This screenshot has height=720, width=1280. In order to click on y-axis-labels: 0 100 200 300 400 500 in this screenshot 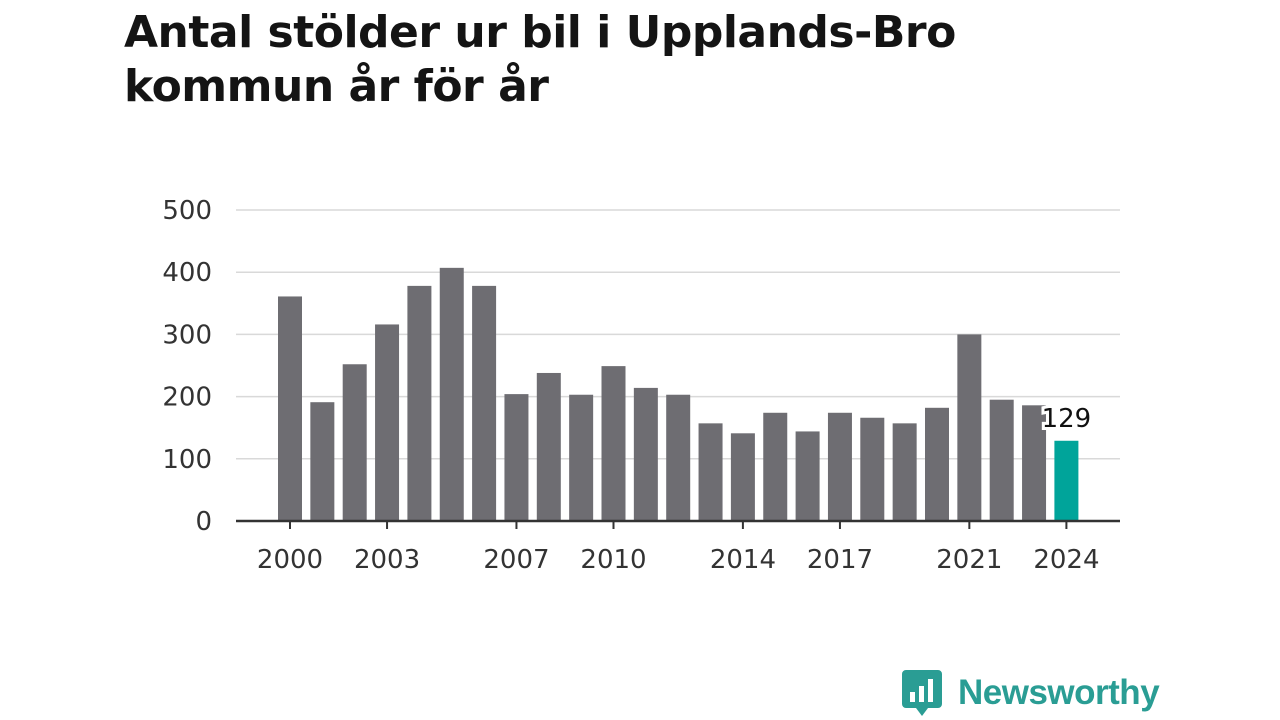, I will do `click(187, 366)`.